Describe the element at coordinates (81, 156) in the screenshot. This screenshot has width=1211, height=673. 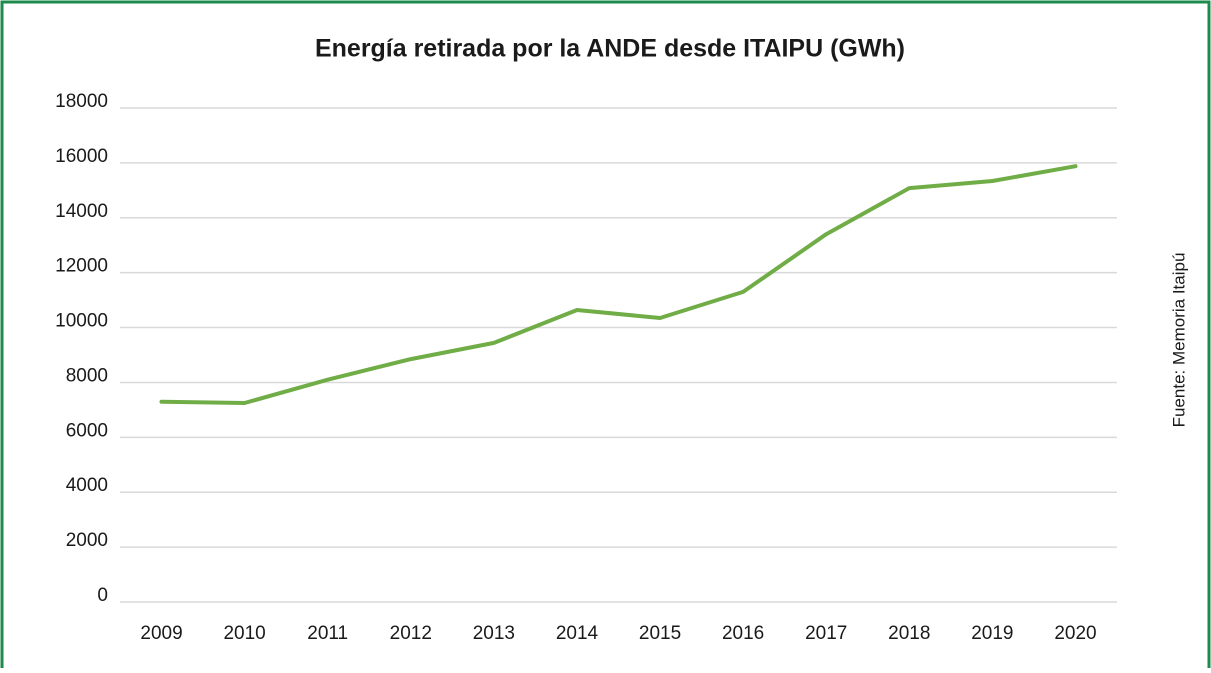
I see `y-tick-label: 16000` at that location.